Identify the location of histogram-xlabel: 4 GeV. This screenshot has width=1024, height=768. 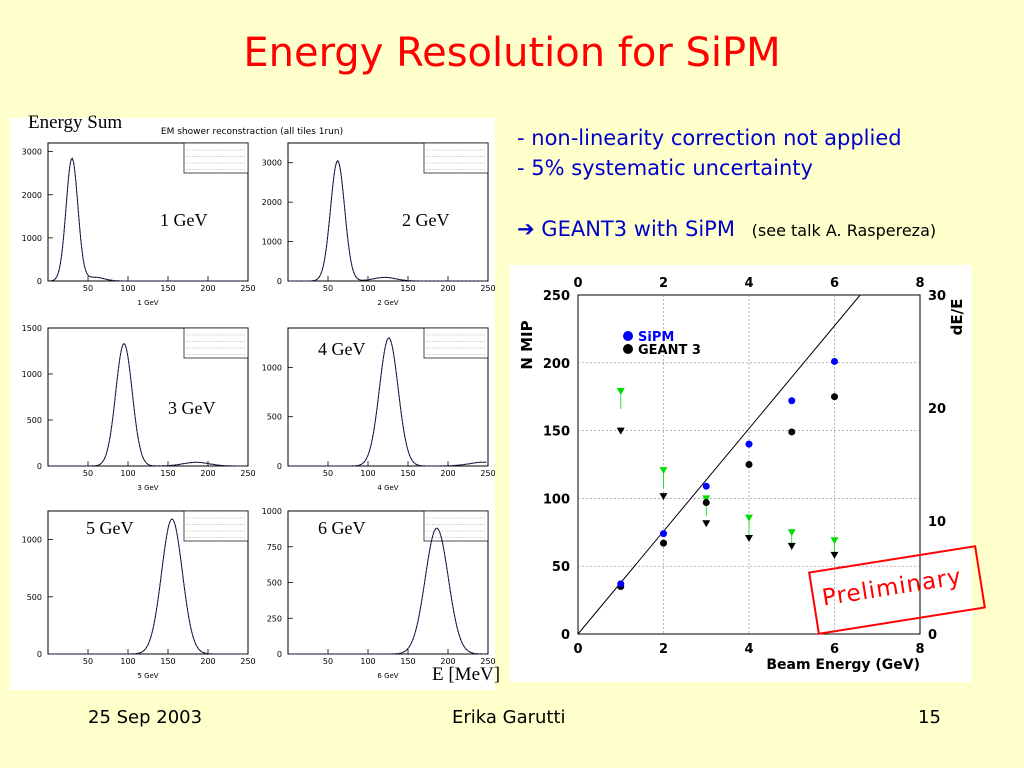
(387, 488).